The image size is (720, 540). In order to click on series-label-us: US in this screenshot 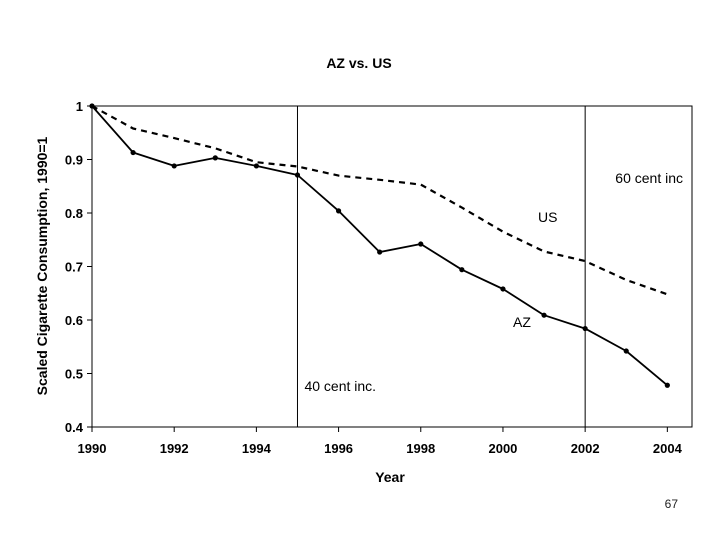, I will do `click(547, 217)`.